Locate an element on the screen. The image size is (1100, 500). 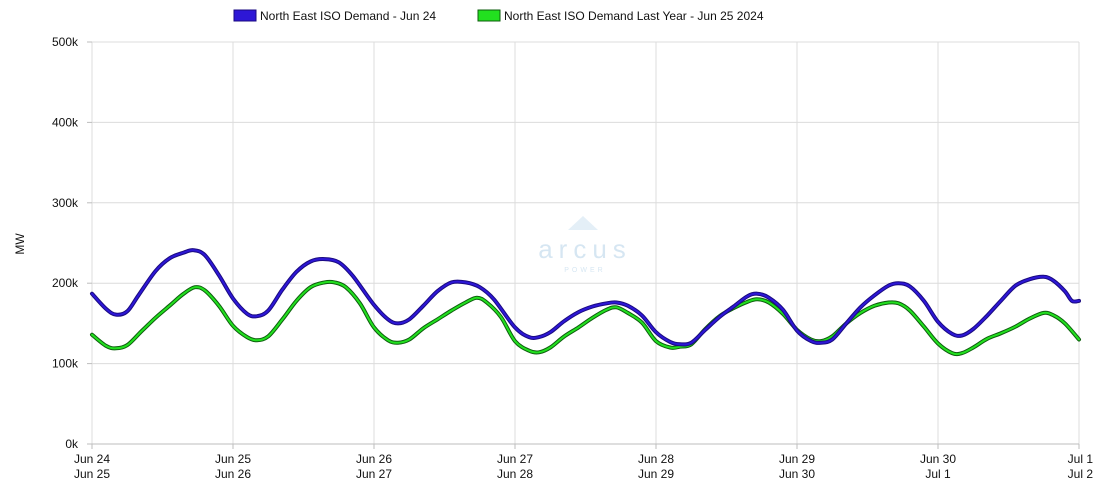
y-tick-label-5: 500k is located at coordinates (65, 42).